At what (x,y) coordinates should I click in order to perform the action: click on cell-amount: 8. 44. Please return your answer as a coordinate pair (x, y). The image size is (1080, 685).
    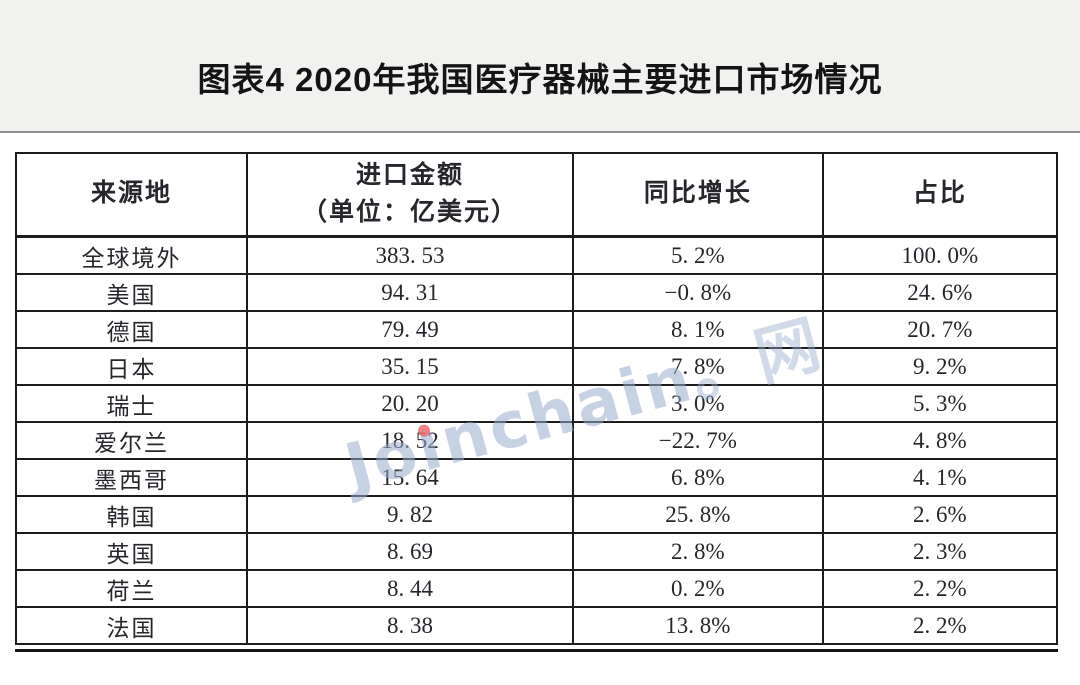
    Looking at the image, I should click on (410, 588).